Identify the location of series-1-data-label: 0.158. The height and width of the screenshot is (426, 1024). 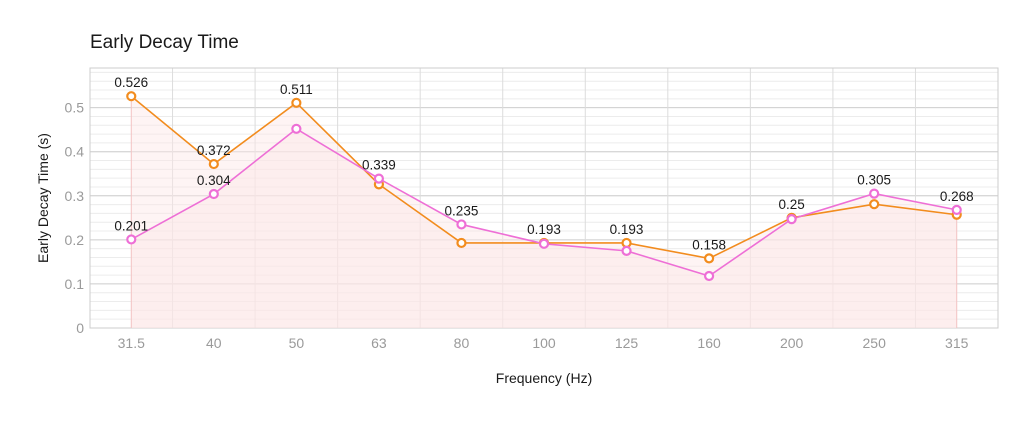
(709, 244).